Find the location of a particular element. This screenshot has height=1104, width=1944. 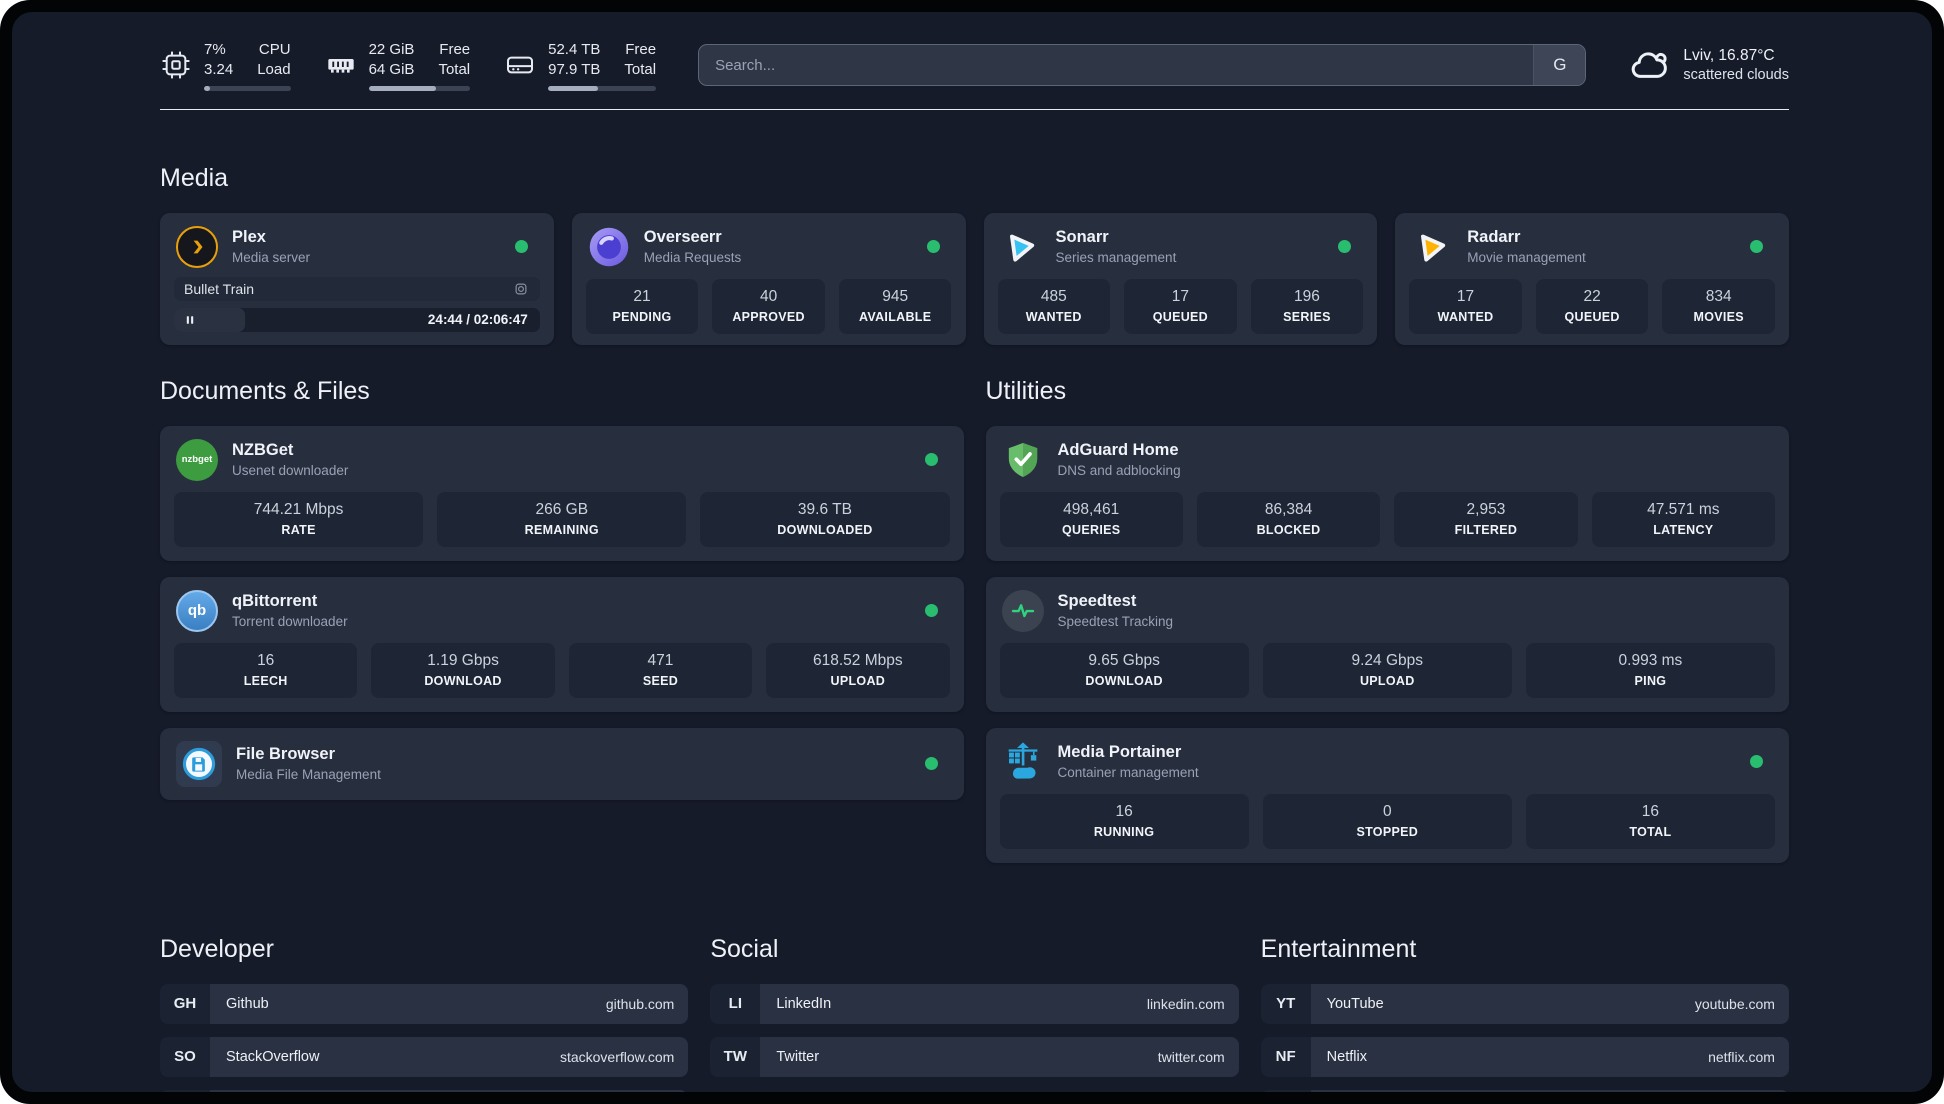

section-title-utilities: Utilities is located at coordinates (1026, 390).